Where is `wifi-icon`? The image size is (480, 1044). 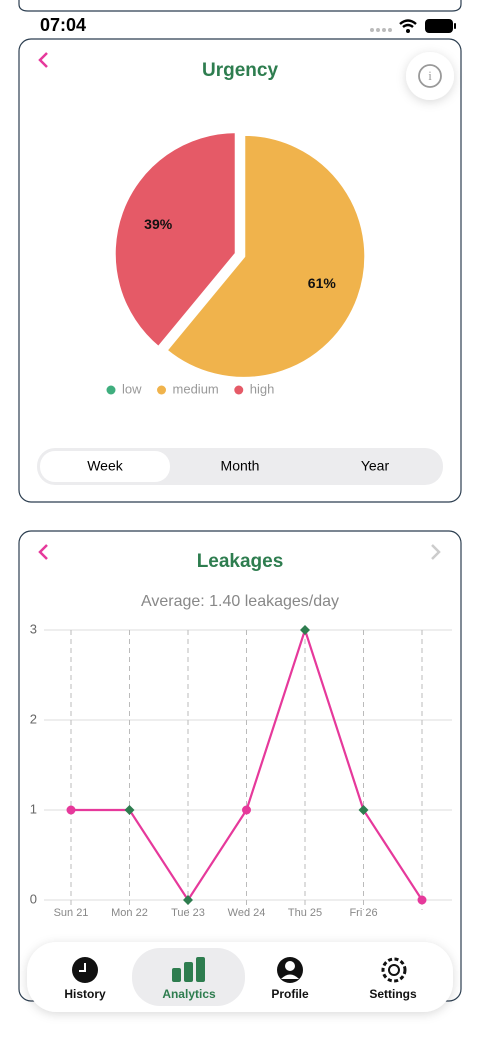 wifi-icon is located at coordinates (408, 23).